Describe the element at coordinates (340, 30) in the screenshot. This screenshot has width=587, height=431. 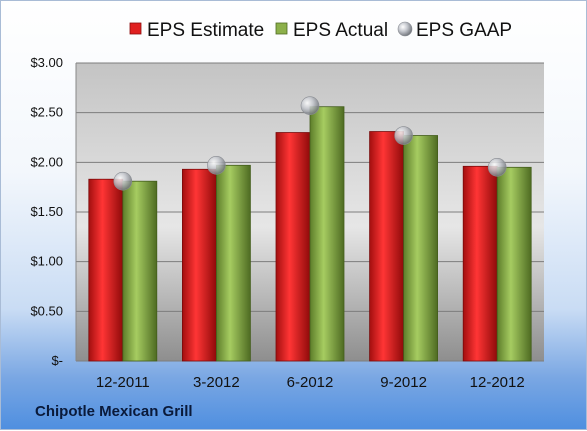
I see `legend-label: EPS Actual` at that location.